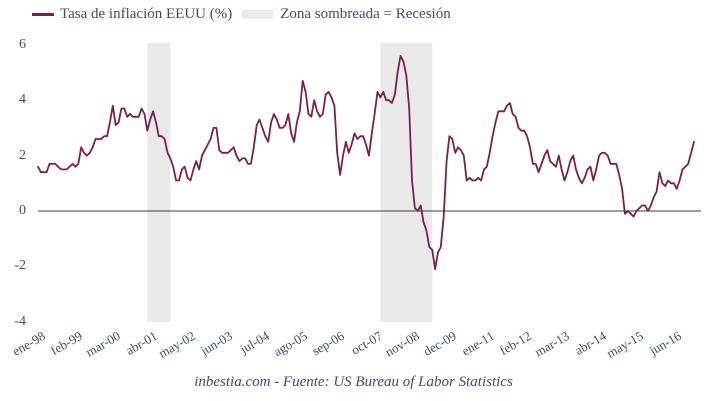 The image size is (707, 401). I want to click on y-tick-label: -4, so click(20, 321).